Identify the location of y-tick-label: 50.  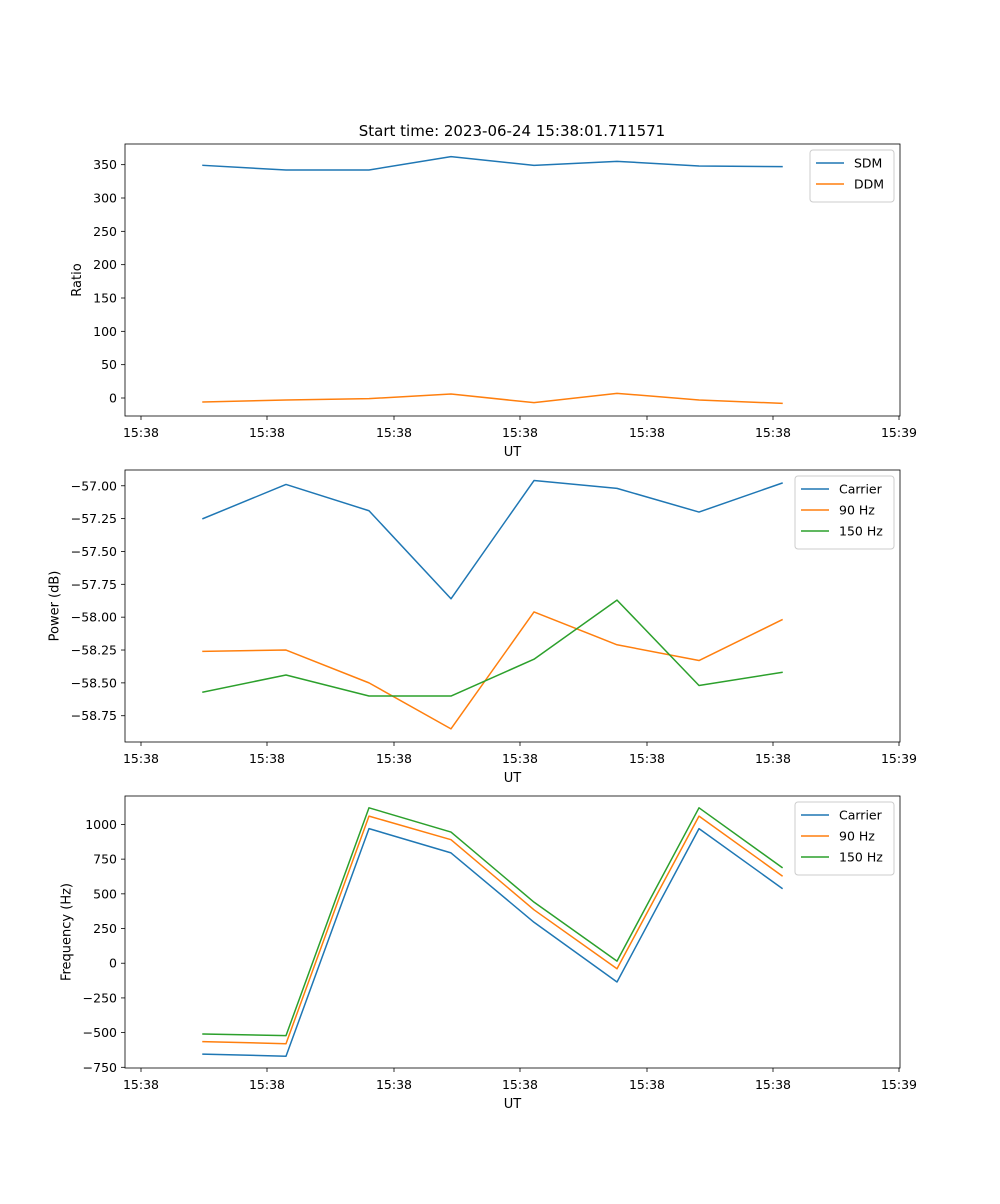
(109, 364).